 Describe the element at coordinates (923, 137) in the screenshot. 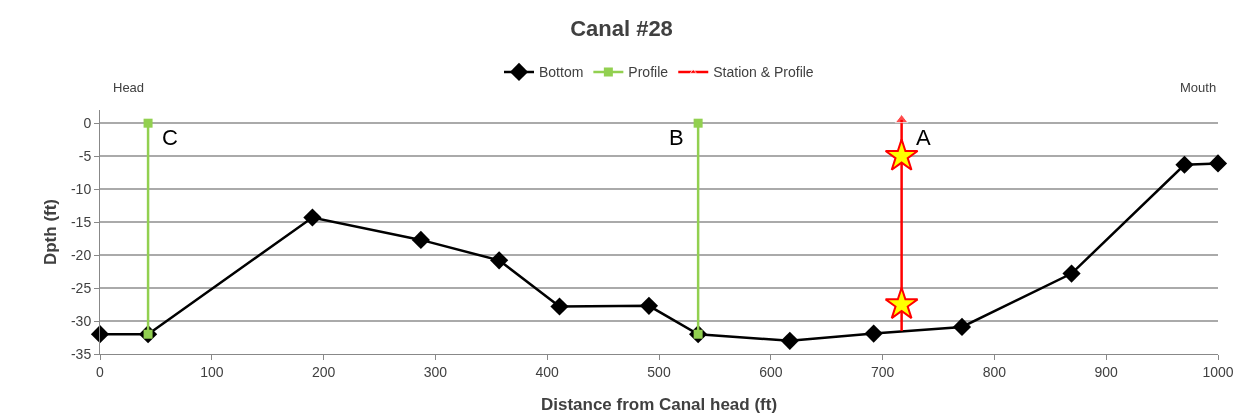

I see `annotation: A` at that location.